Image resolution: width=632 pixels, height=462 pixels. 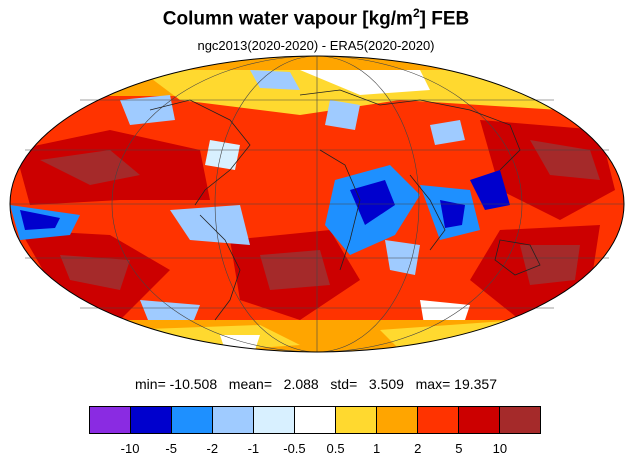 What do you see at coordinates (335, 448) in the screenshot?
I see `colorbar-tick-label: 0.5` at bounding box center [335, 448].